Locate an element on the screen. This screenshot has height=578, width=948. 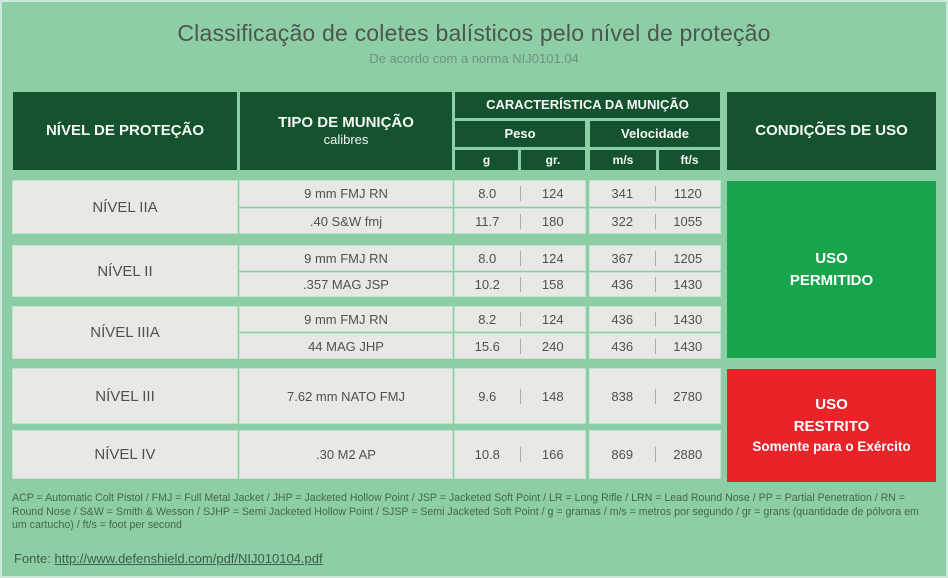
header-velocity-label: Velocidade is located at coordinates (655, 133).